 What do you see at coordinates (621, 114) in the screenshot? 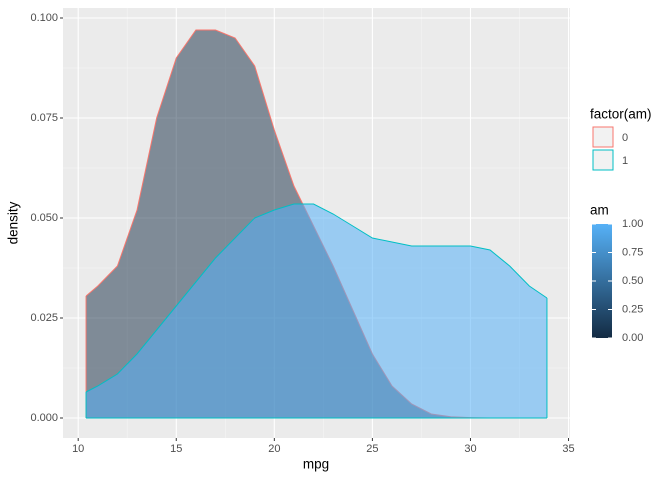
I see `legend-title: factor(am)` at bounding box center [621, 114].